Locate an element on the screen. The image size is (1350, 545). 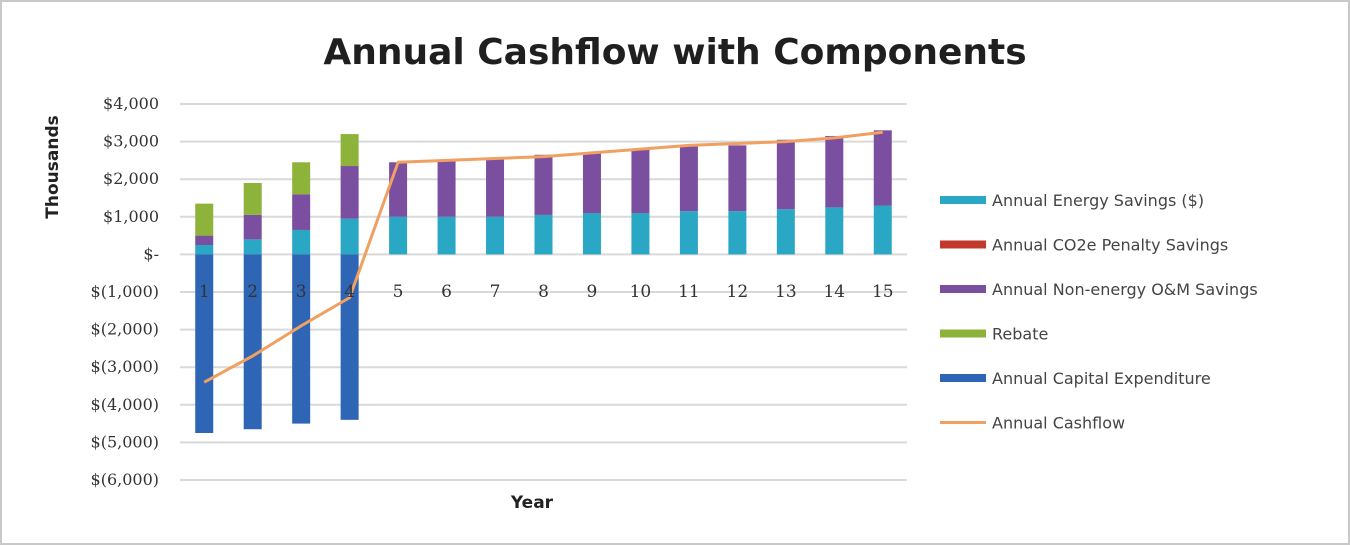
y-tick-label: $(4,000) is located at coordinates (125, 404).